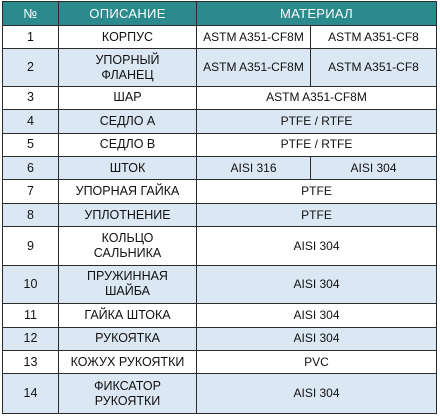  I want to click on header-number: №, so click(30, 13).